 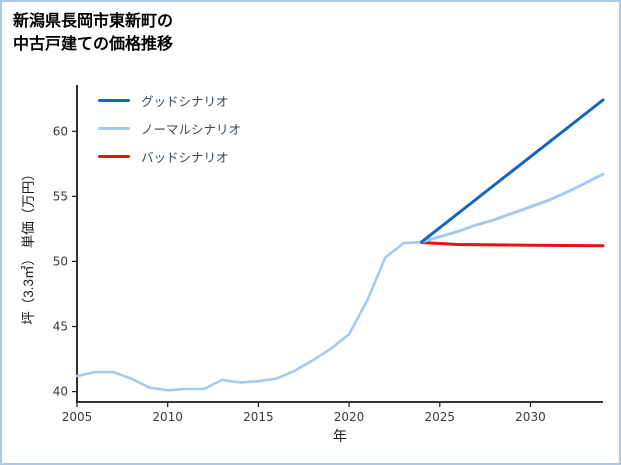 I want to click on x-tick-label: 2020, so click(x=349, y=417).